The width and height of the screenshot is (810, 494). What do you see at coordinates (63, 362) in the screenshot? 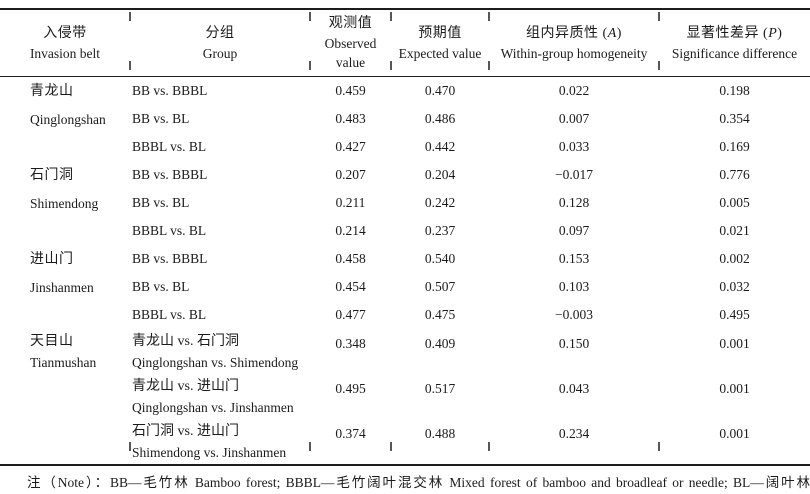
I see `belt-name-en: Tianmushan` at bounding box center [63, 362].